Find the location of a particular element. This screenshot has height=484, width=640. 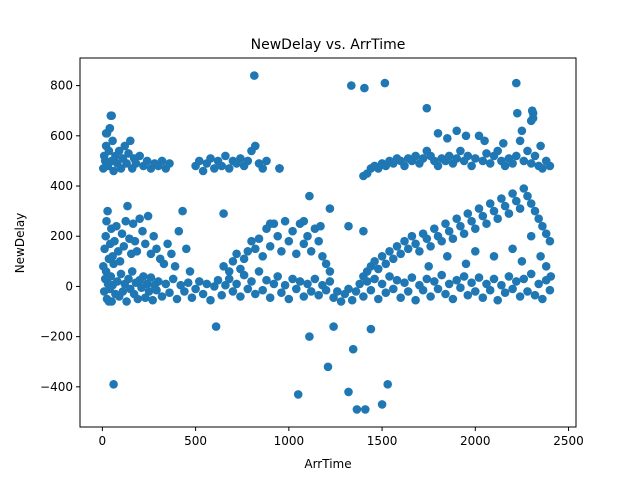

x-tick-label: 500 is located at coordinates (195, 441).